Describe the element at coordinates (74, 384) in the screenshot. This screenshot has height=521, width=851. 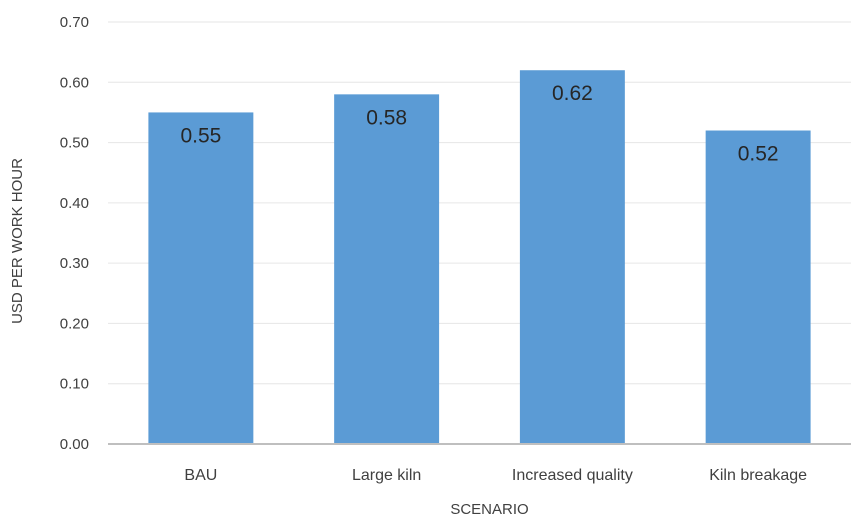
I see `y-tick-label: 0.10` at that location.